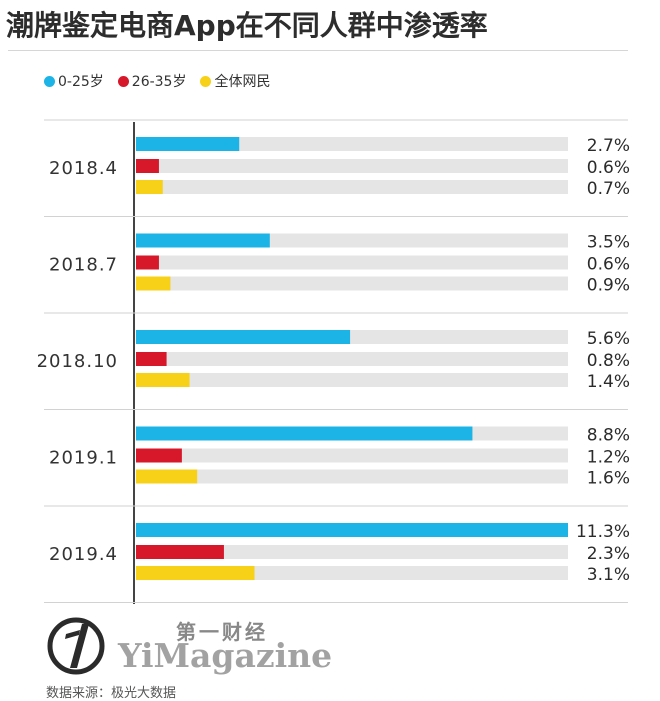  Describe the element at coordinates (608, 339) in the screenshot. I see `data-label: 5.6%` at that location.